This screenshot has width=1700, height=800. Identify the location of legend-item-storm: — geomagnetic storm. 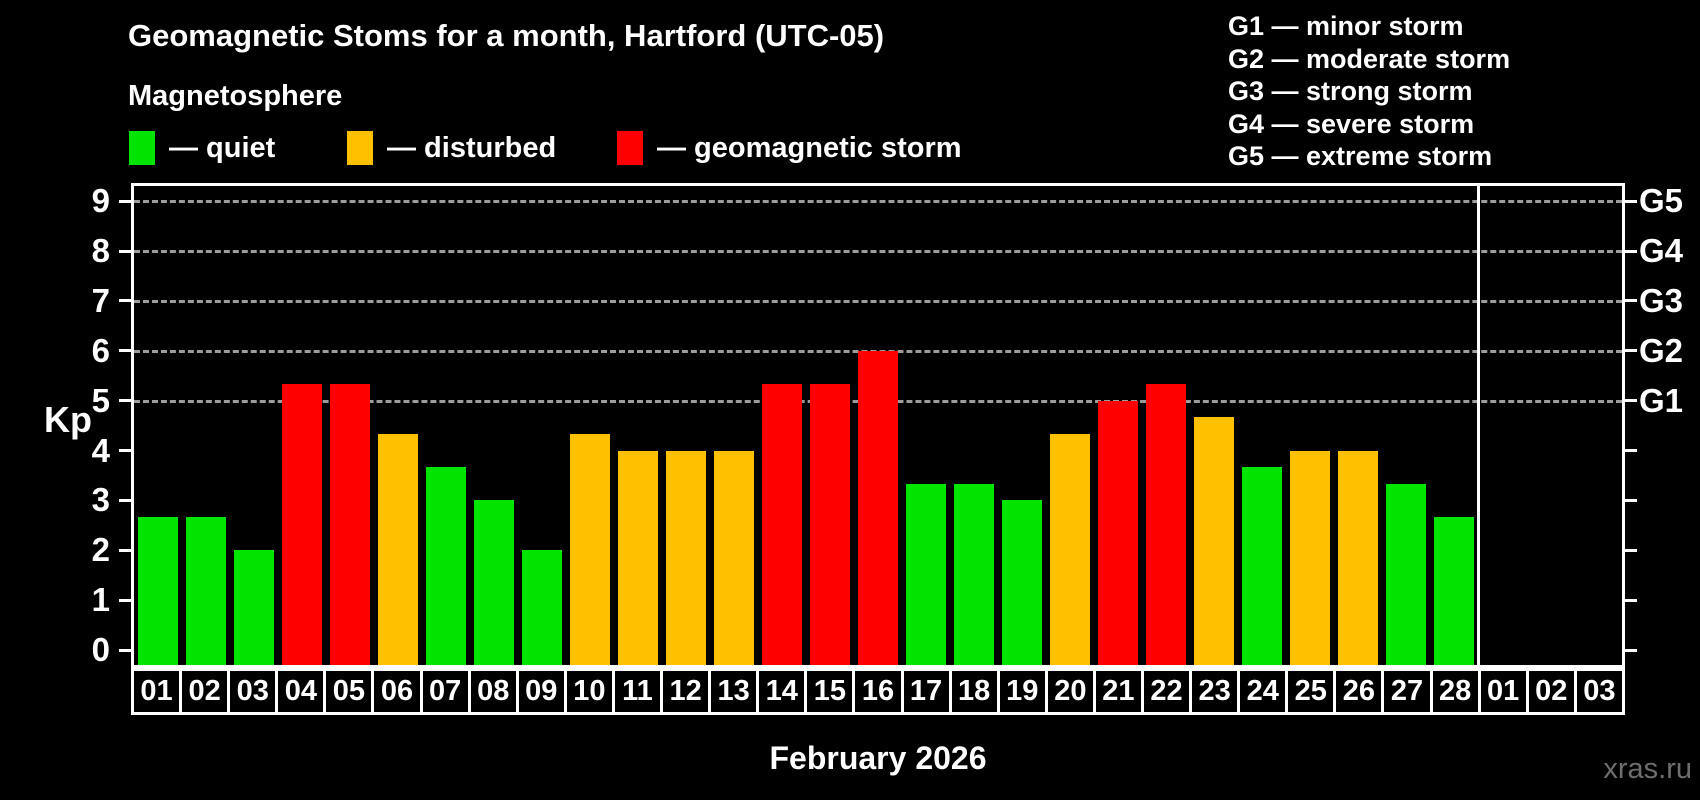
(789, 148).